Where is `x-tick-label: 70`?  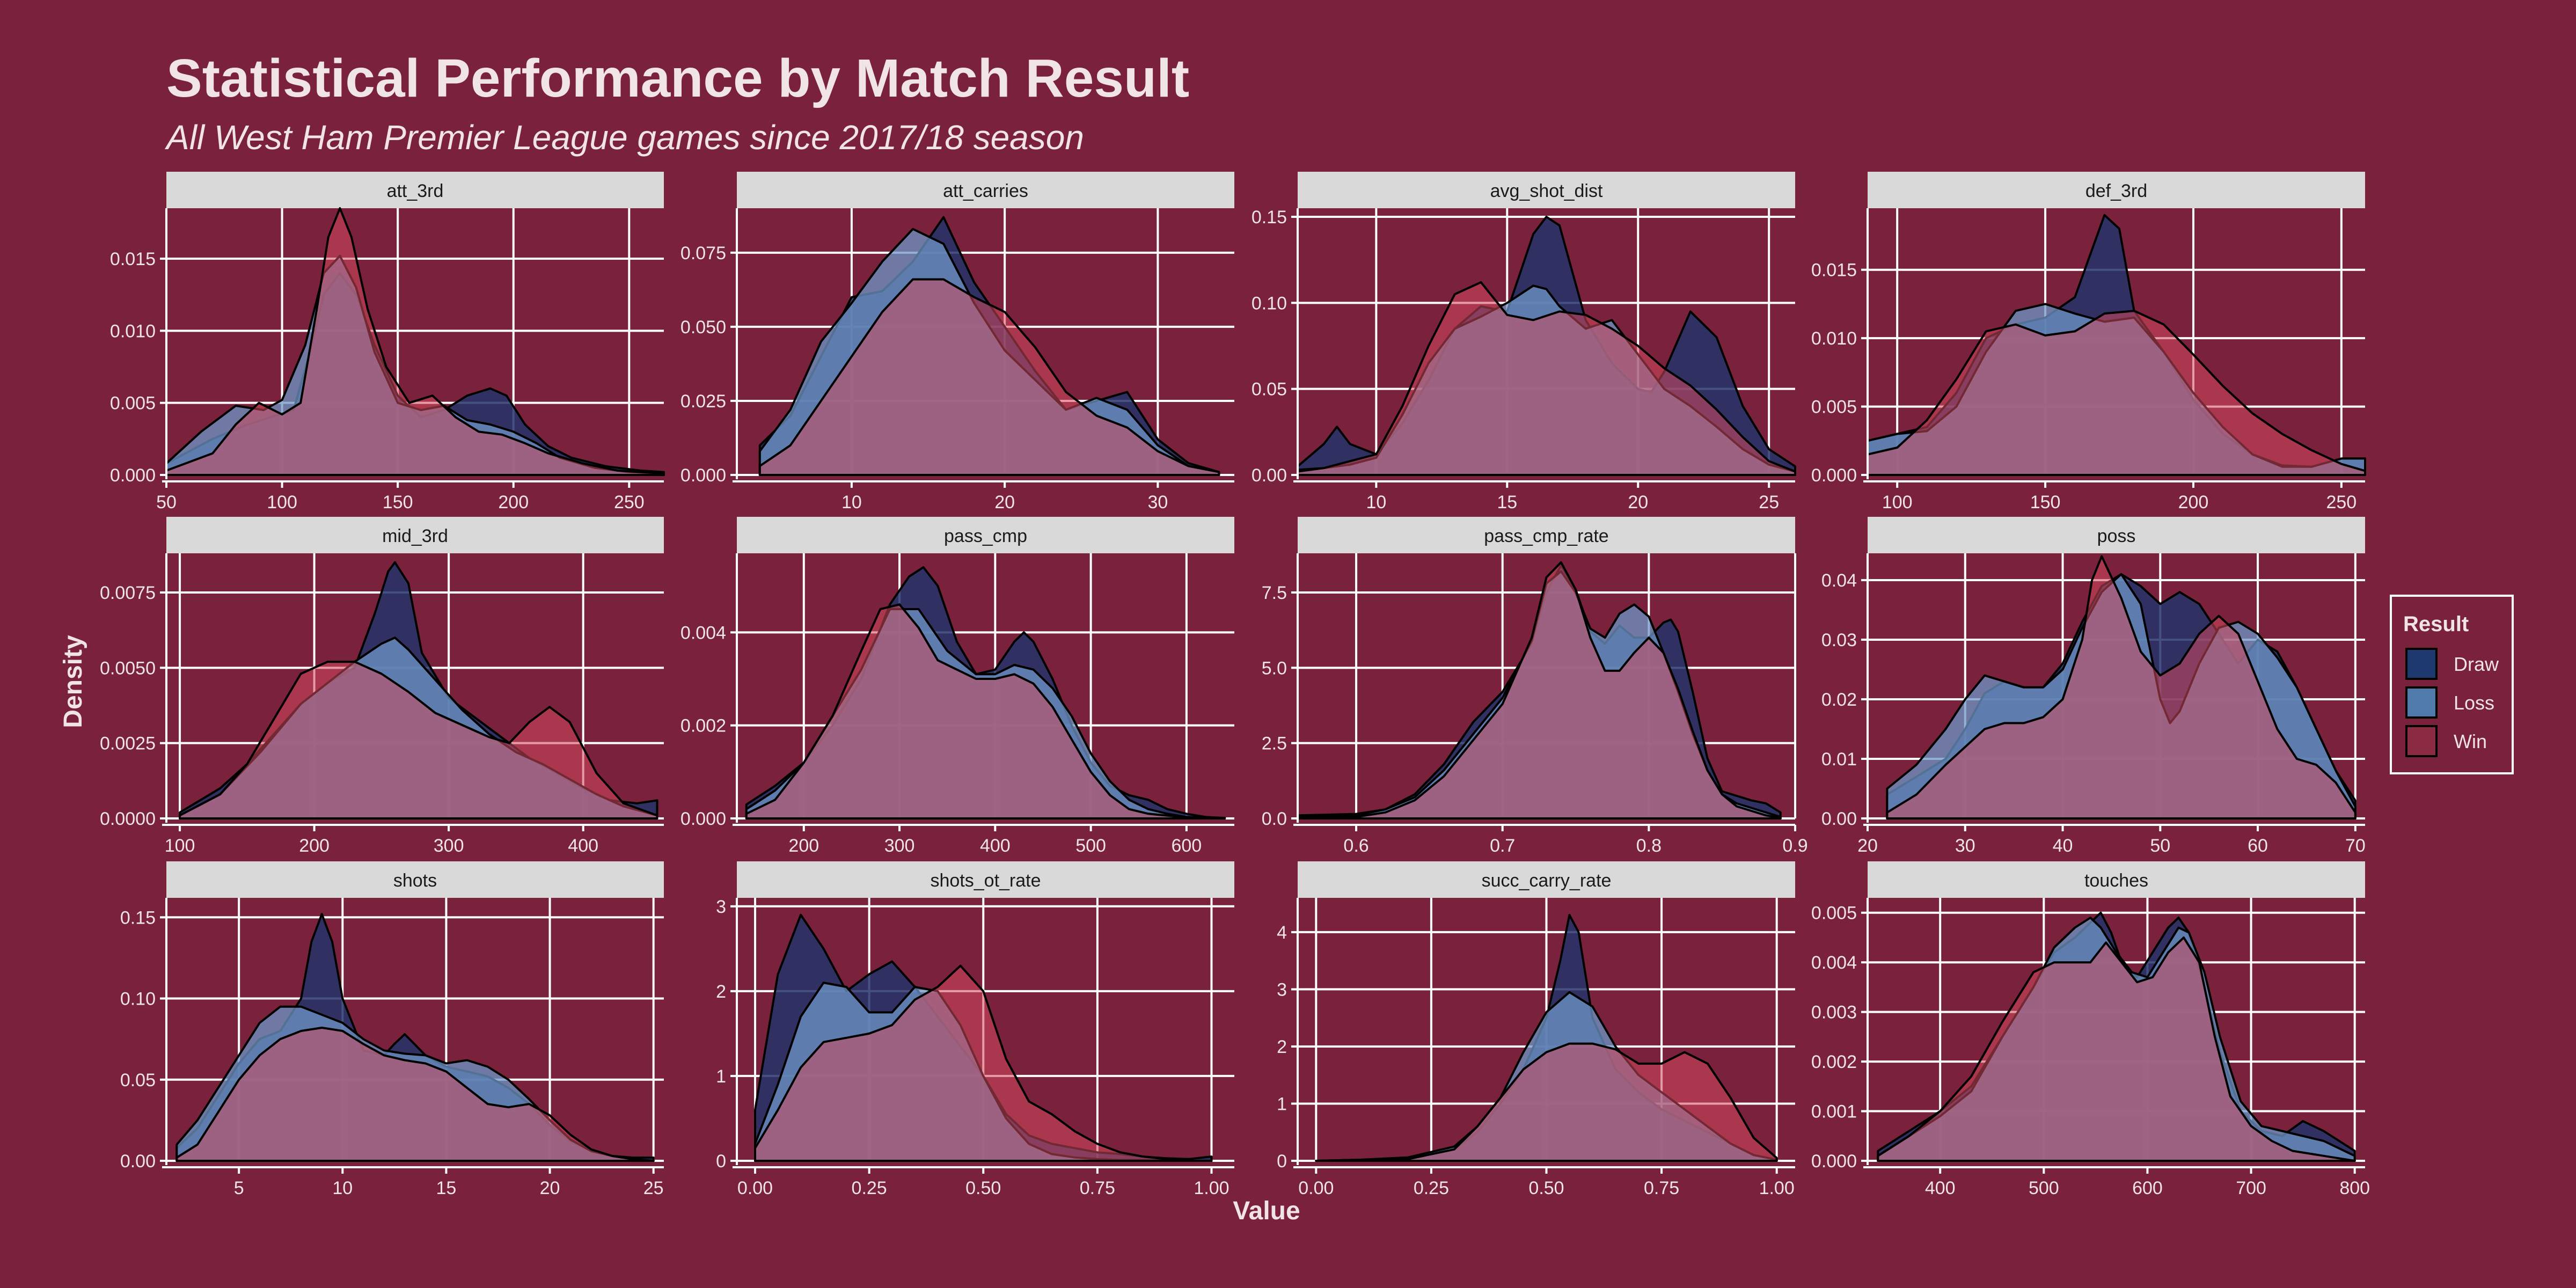 x-tick-label: 70 is located at coordinates (2355, 846).